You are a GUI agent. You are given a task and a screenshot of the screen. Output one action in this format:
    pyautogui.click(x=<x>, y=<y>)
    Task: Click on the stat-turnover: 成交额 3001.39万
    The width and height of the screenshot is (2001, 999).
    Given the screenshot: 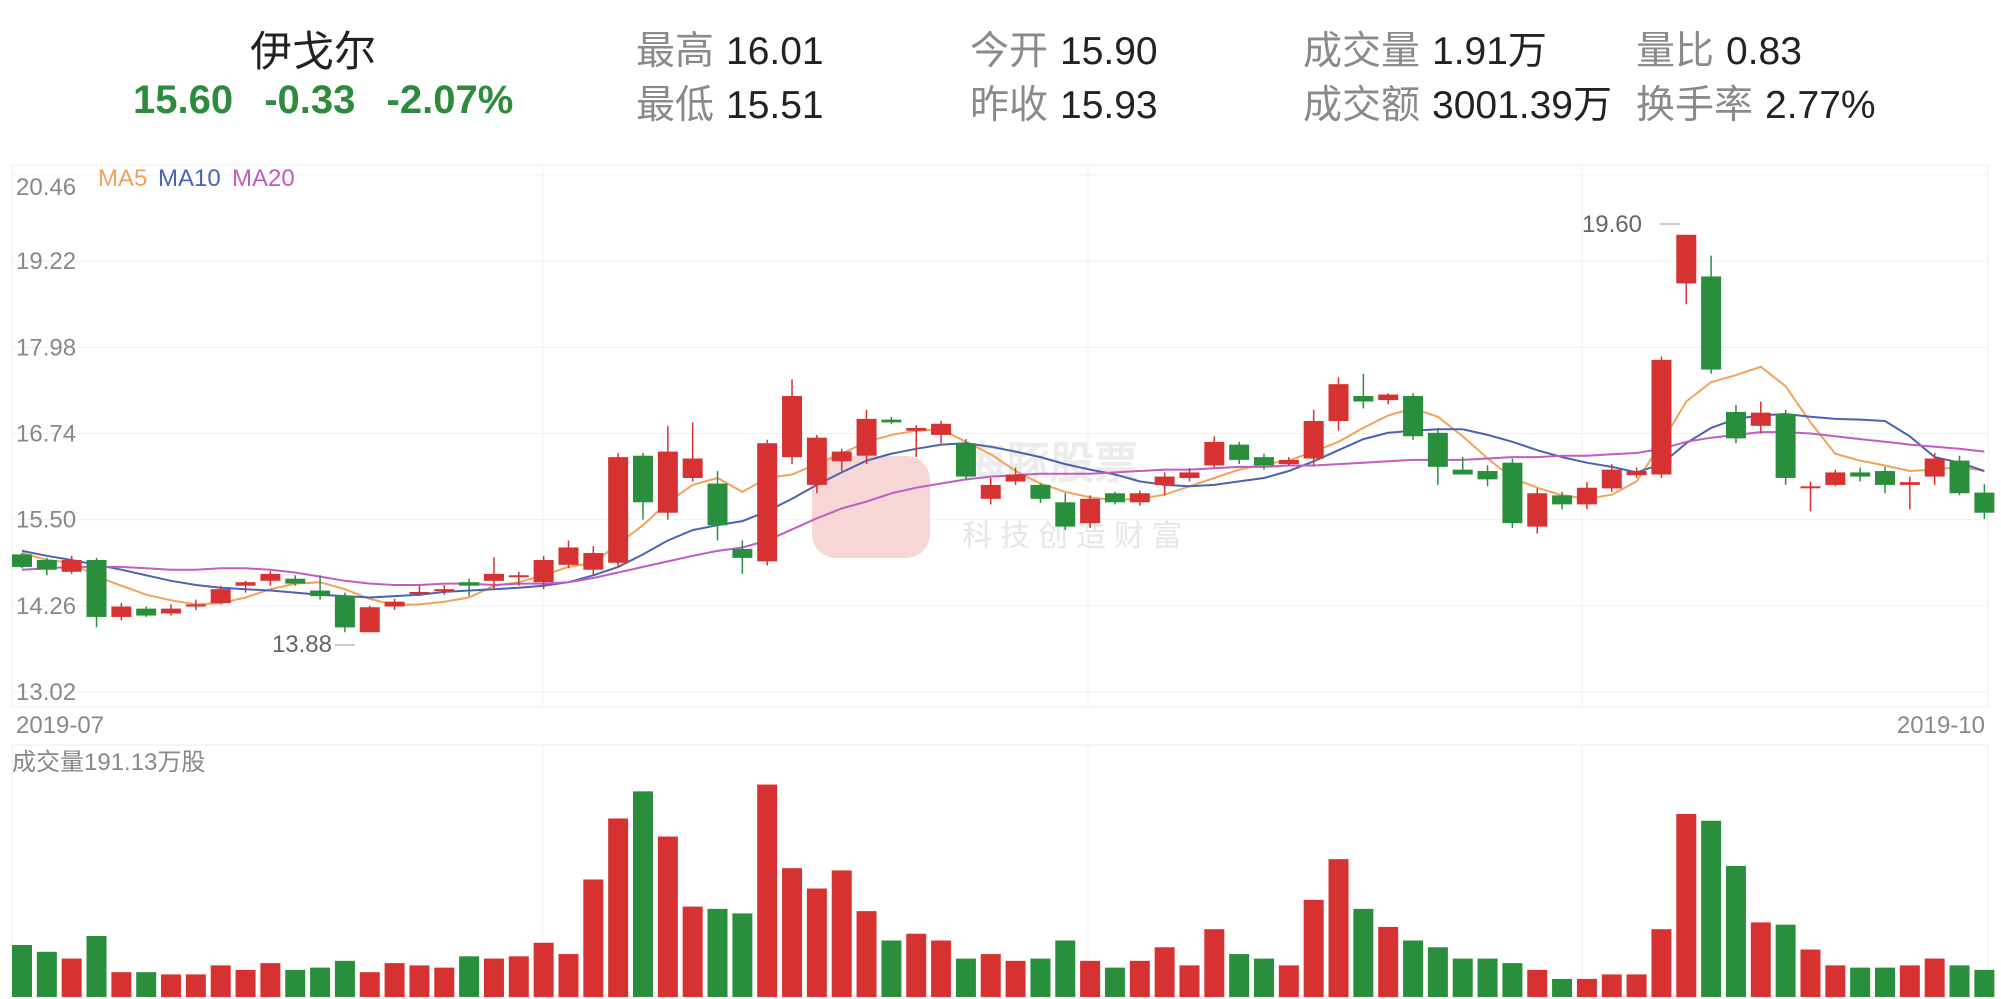 What is the action you would take?
    pyautogui.click(x=1457, y=102)
    